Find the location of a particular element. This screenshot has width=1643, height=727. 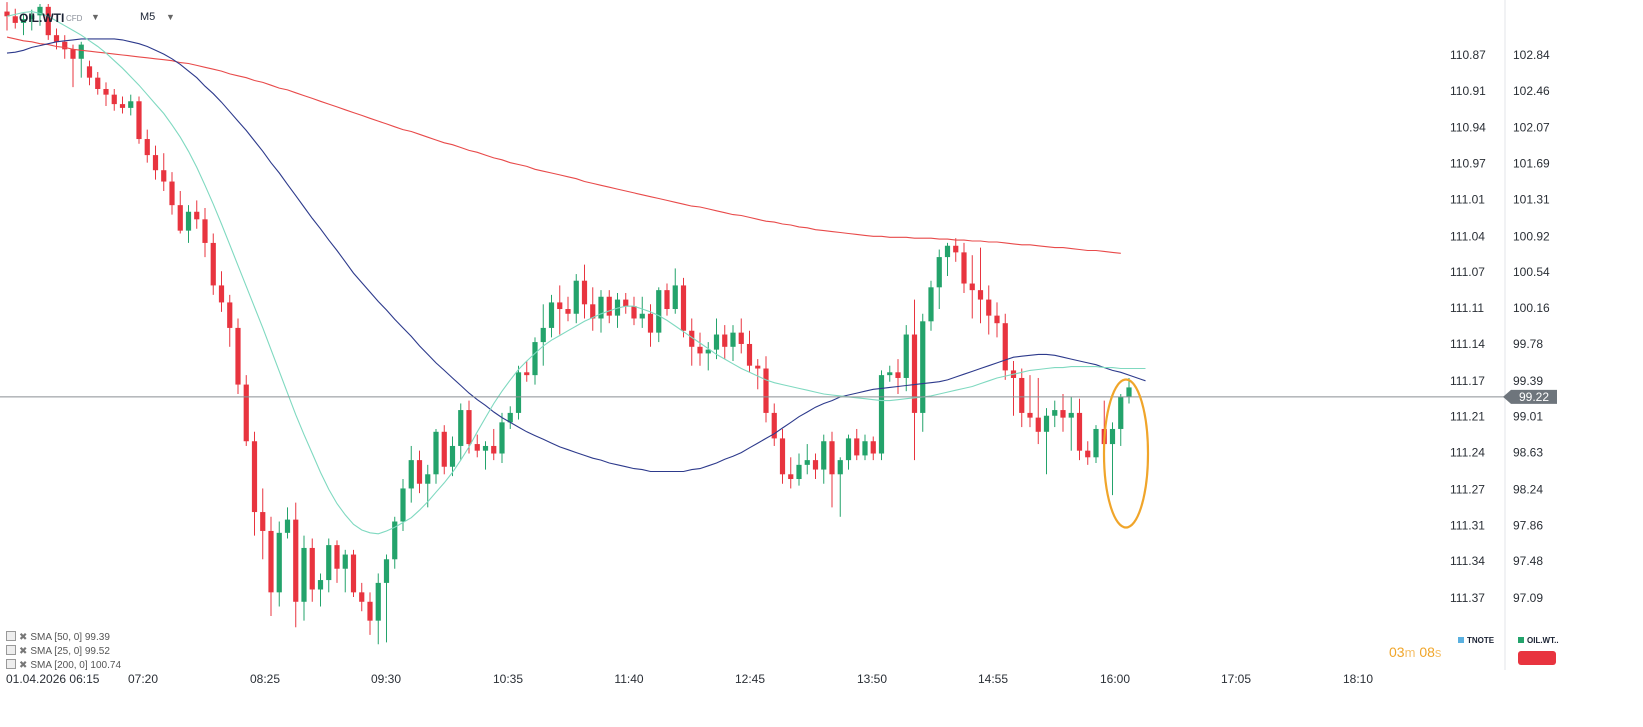

symbol-dropdown-caret-icon: ▼ is located at coordinates (95, 17).